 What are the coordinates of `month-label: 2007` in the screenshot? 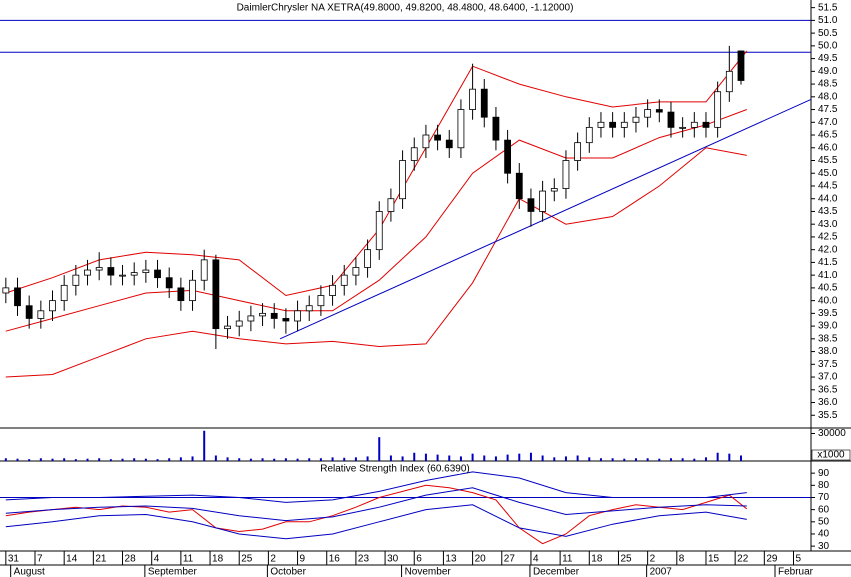 It's located at (661, 572).